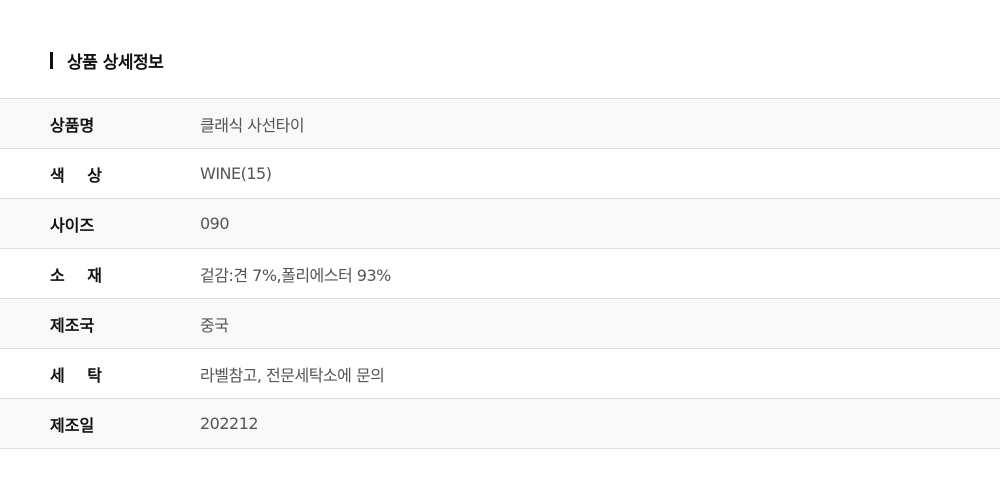  What do you see at coordinates (500, 224) in the screenshot?
I see `table-row-size: 사이즈 090` at bounding box center [500, 224].